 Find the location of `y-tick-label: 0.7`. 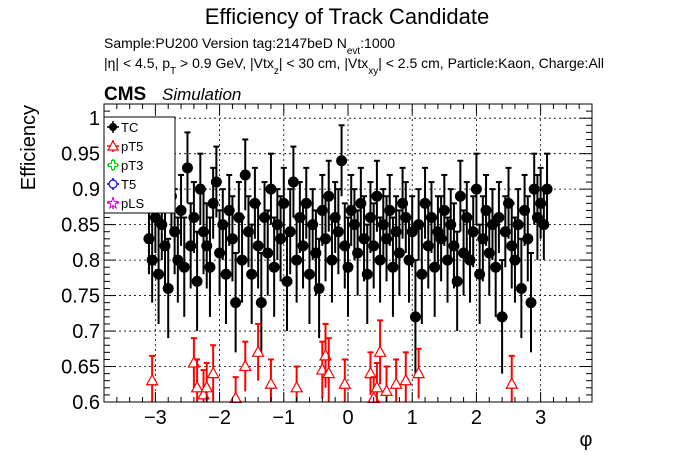

y-tick-label: 0.7 is located at coordinates (86, 332).